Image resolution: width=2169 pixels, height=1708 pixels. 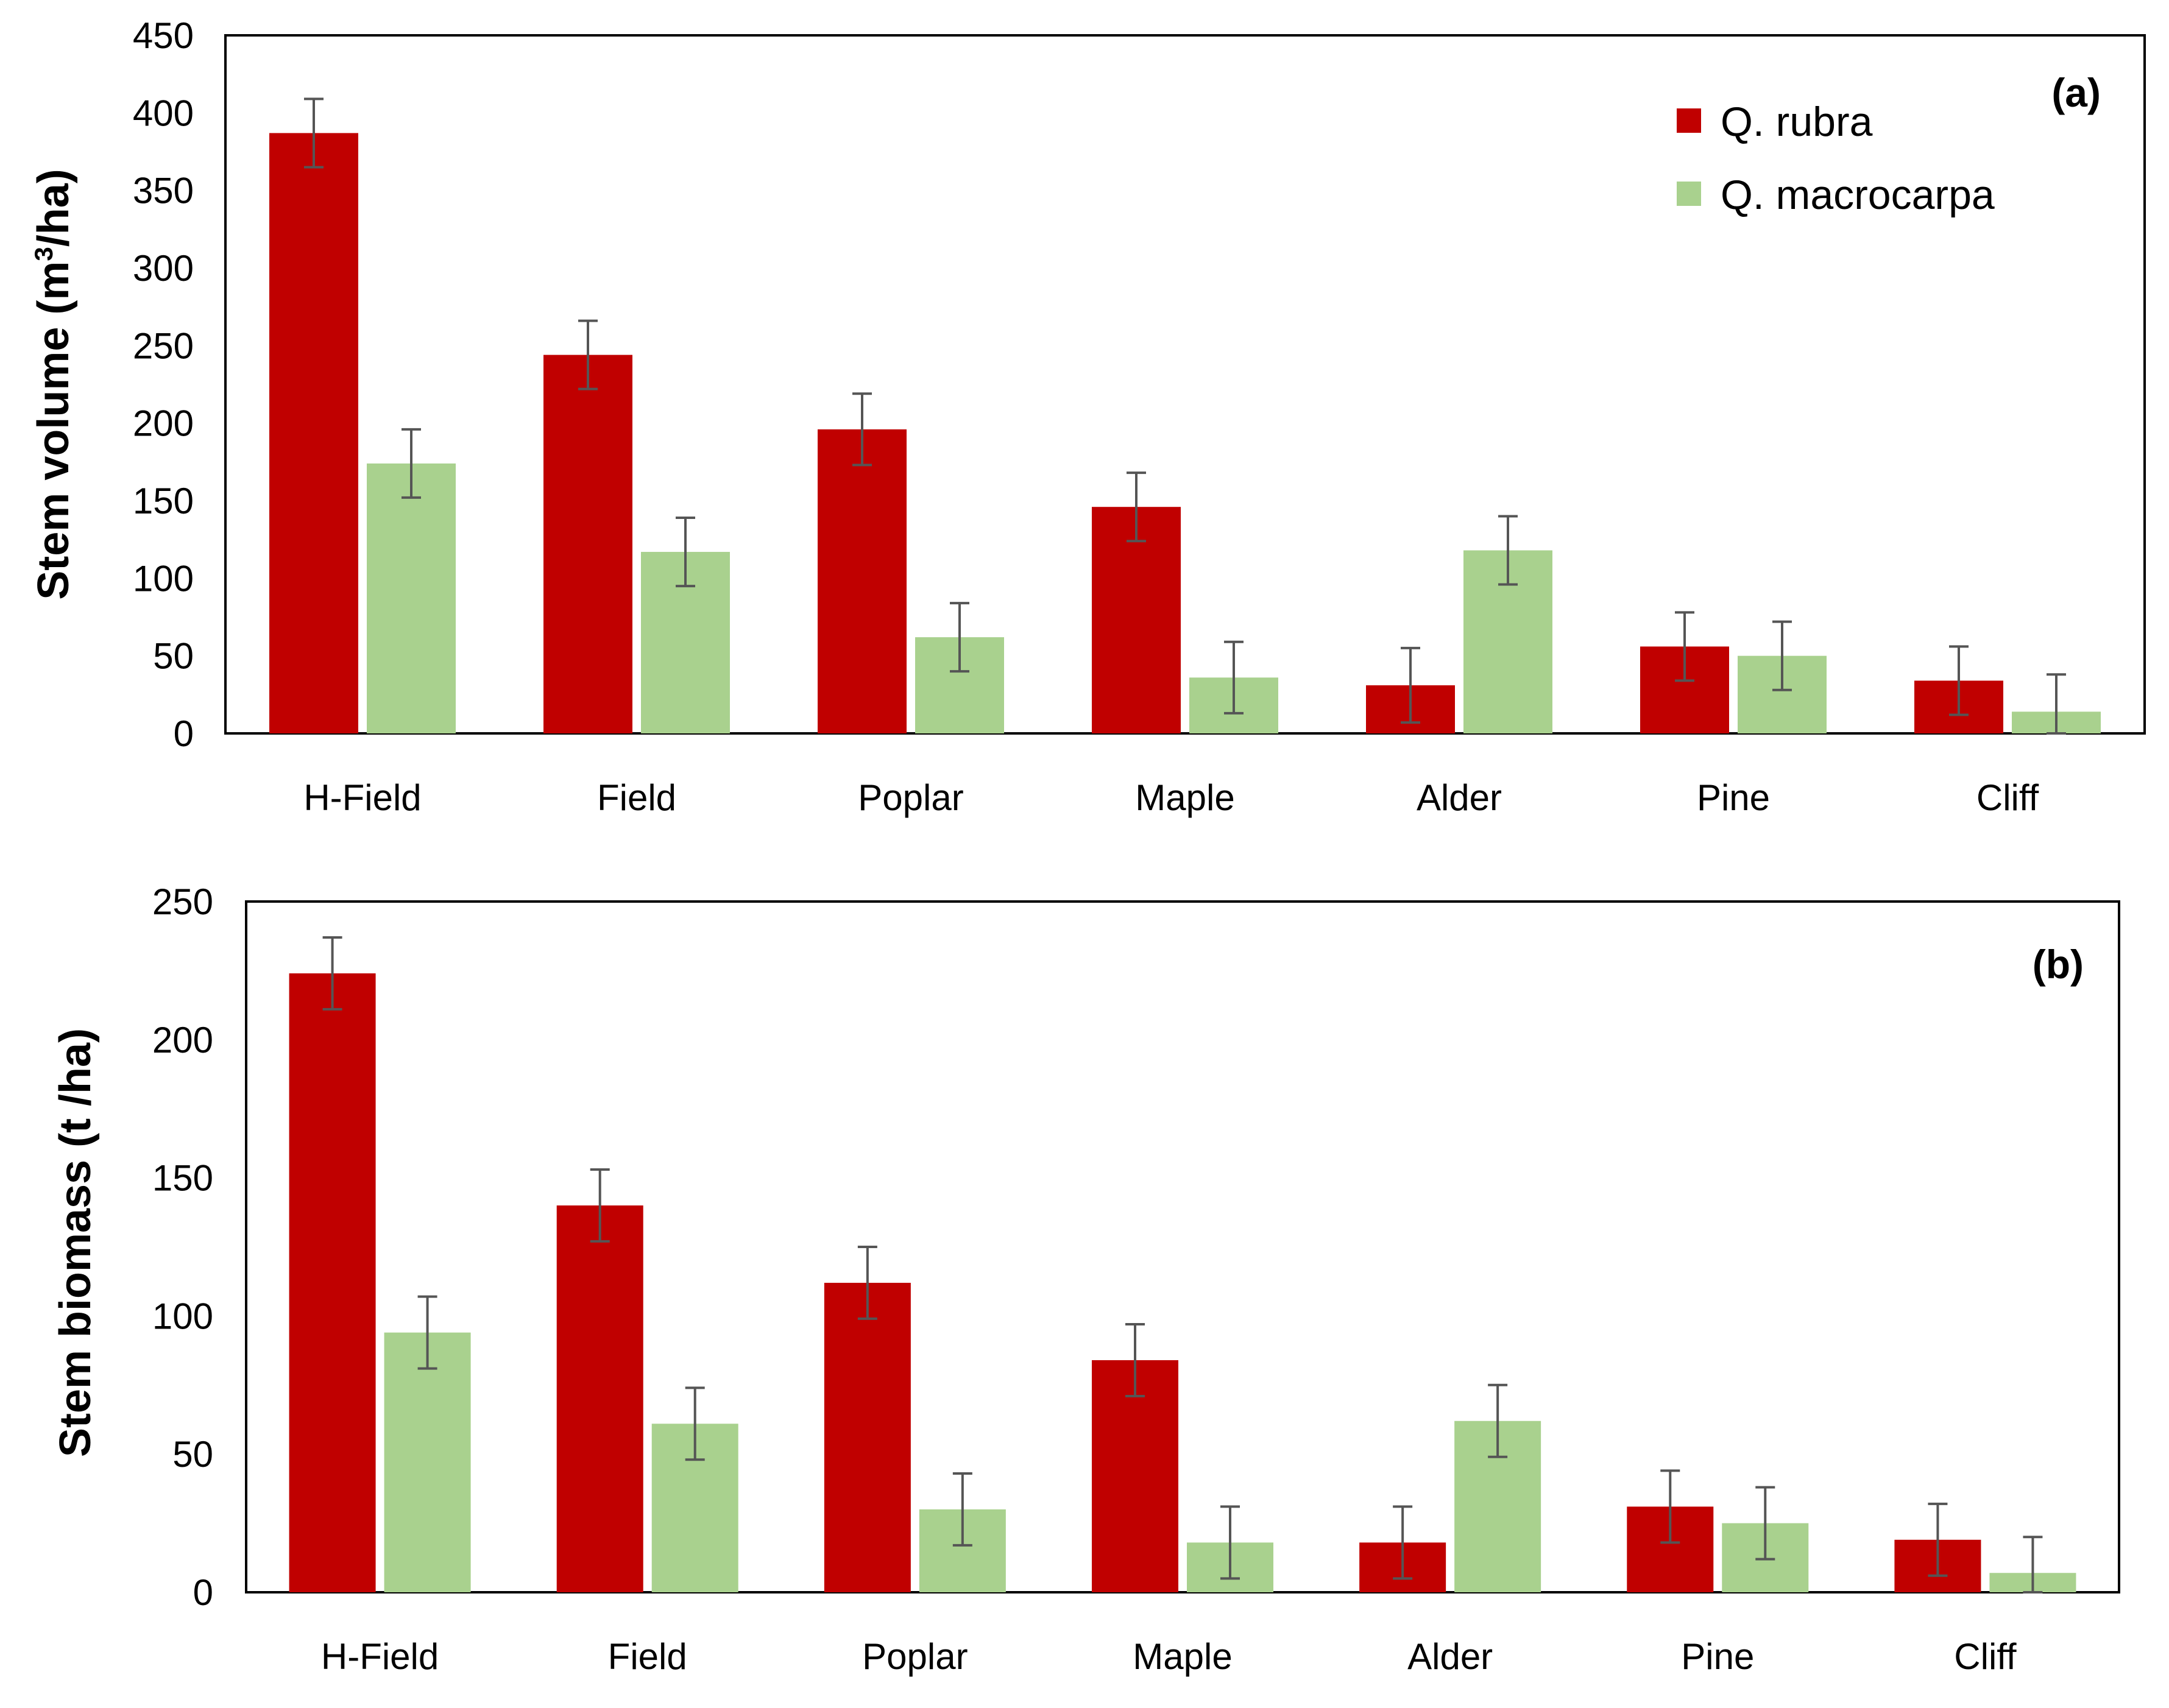 I want to click on panel-b-x-label-pine: Pine, so click(x=1717, y=1657).